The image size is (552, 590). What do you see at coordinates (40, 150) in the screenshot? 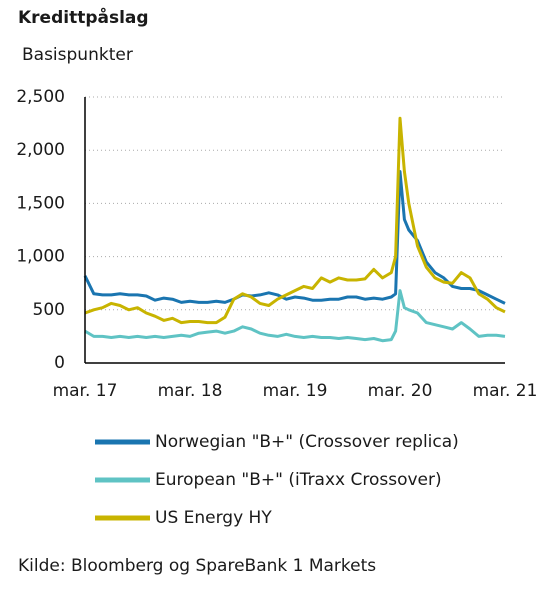
I see `y-tick-label: 2,000` at bounding box center [40, 150].